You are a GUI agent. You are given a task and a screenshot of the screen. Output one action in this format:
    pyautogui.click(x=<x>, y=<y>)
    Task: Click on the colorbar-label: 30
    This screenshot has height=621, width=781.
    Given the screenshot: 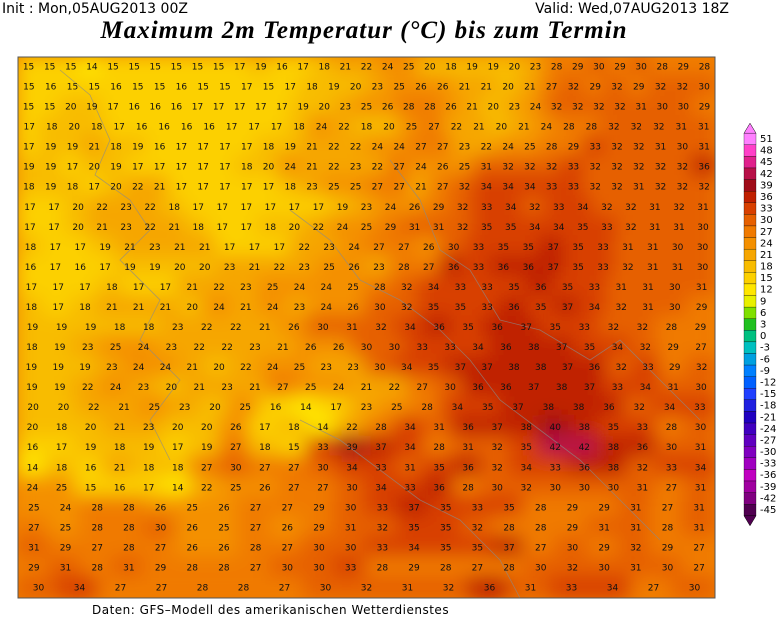 What is the action you would take?
    pyautogui.click(x=766, y=220)
    